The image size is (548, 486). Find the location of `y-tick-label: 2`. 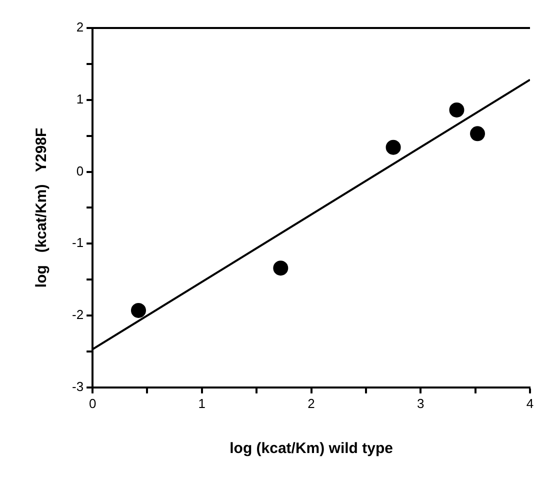

y-tick-label: 2 is located at coordinates (80, 27).